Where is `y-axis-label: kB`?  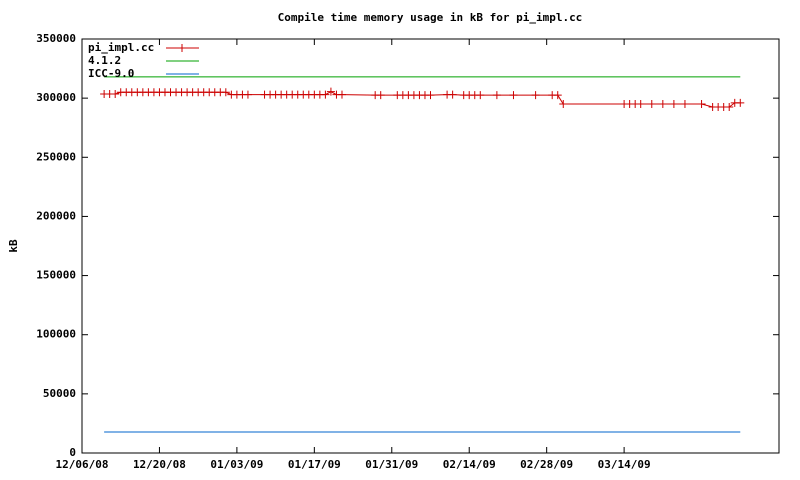 y-axis-label: kB is located at coordinates (13, 246).